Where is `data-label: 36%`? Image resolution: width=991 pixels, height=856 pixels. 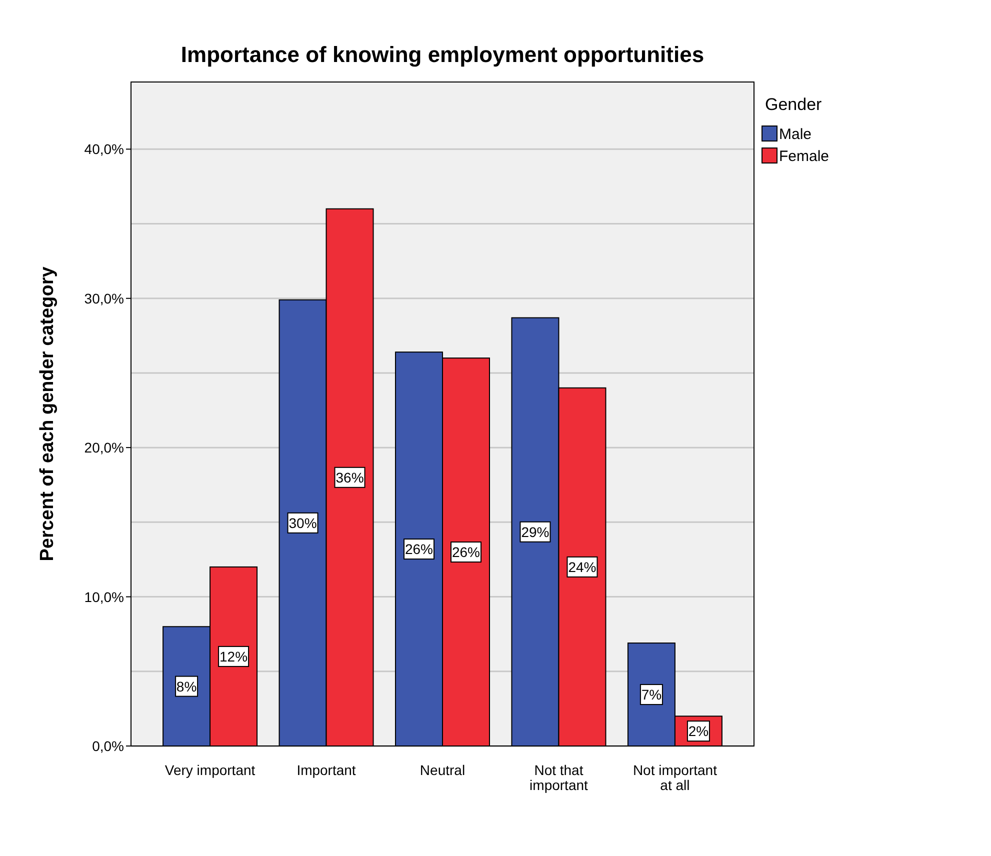 data-label: 36% is located at coordinates (350, 477).